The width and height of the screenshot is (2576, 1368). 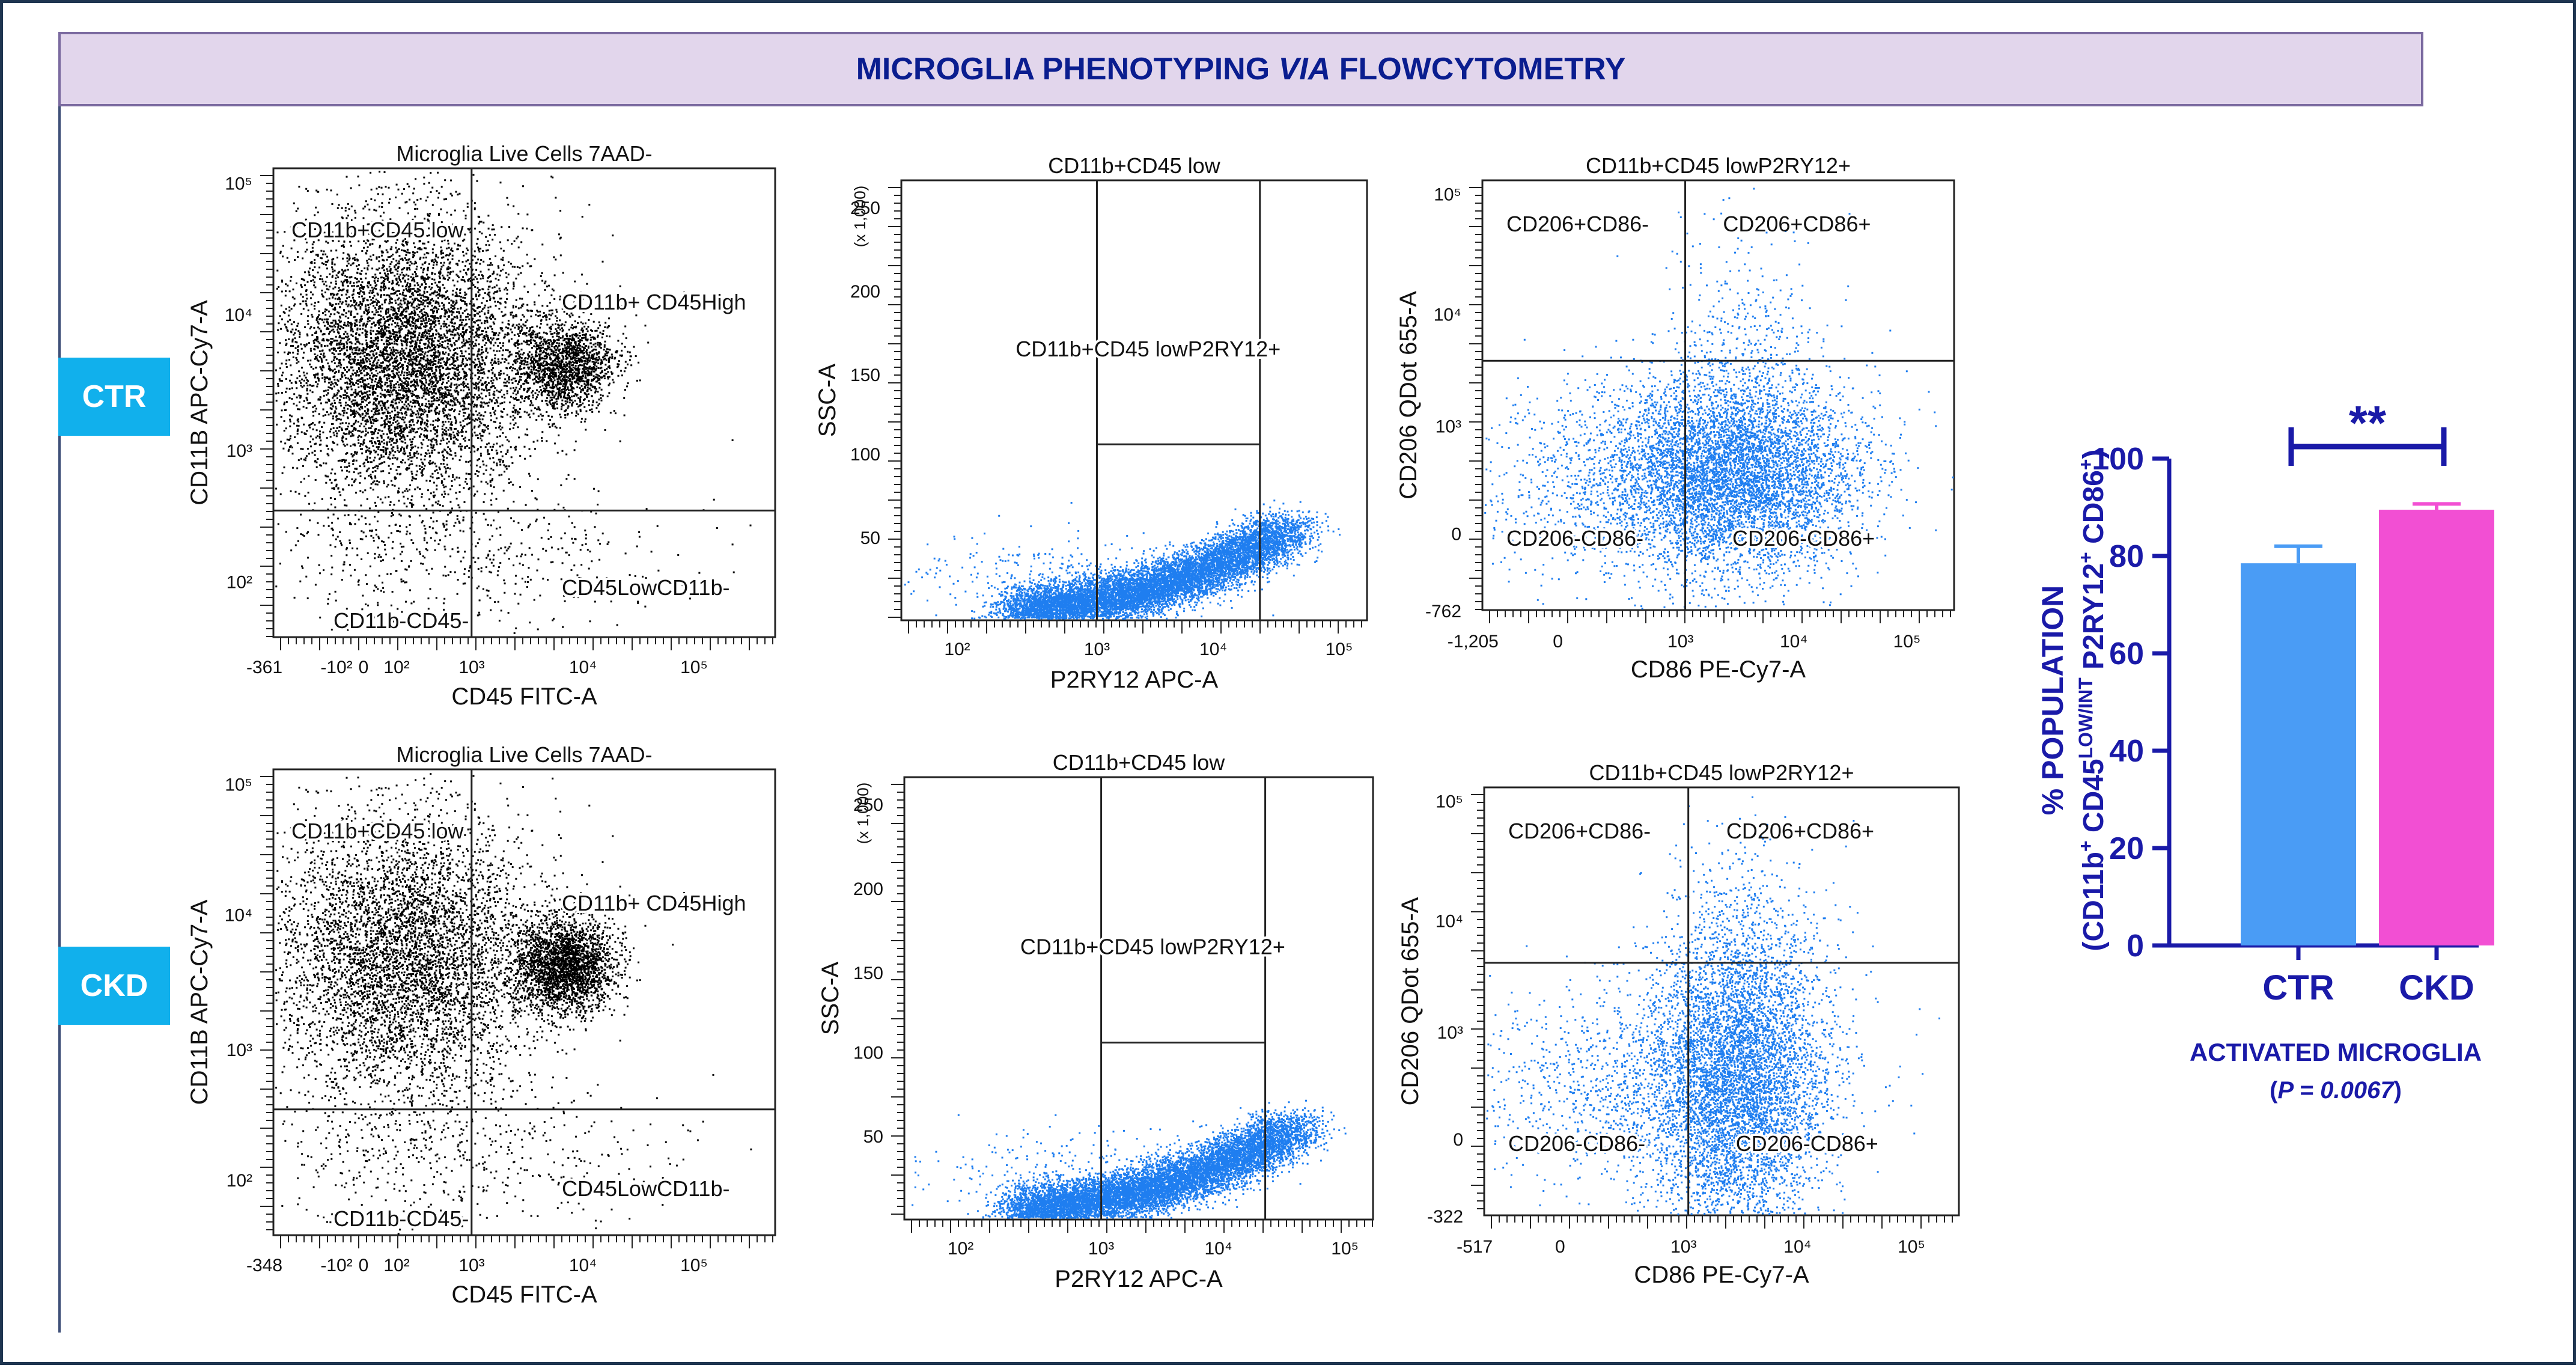 I want to click on gate-label: CD45LowCD11b-, so click(x=645, y=587).